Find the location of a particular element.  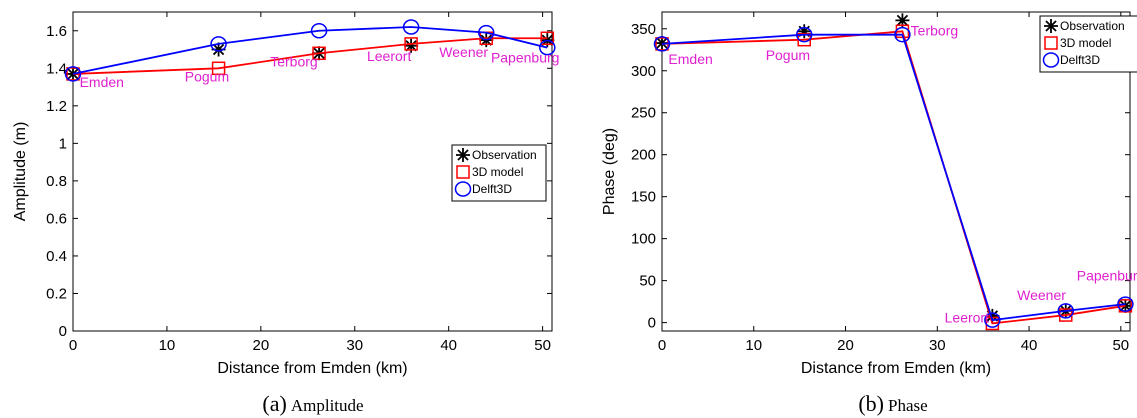

y-tick-label: 0.4 is located at coordinates (56, 256).